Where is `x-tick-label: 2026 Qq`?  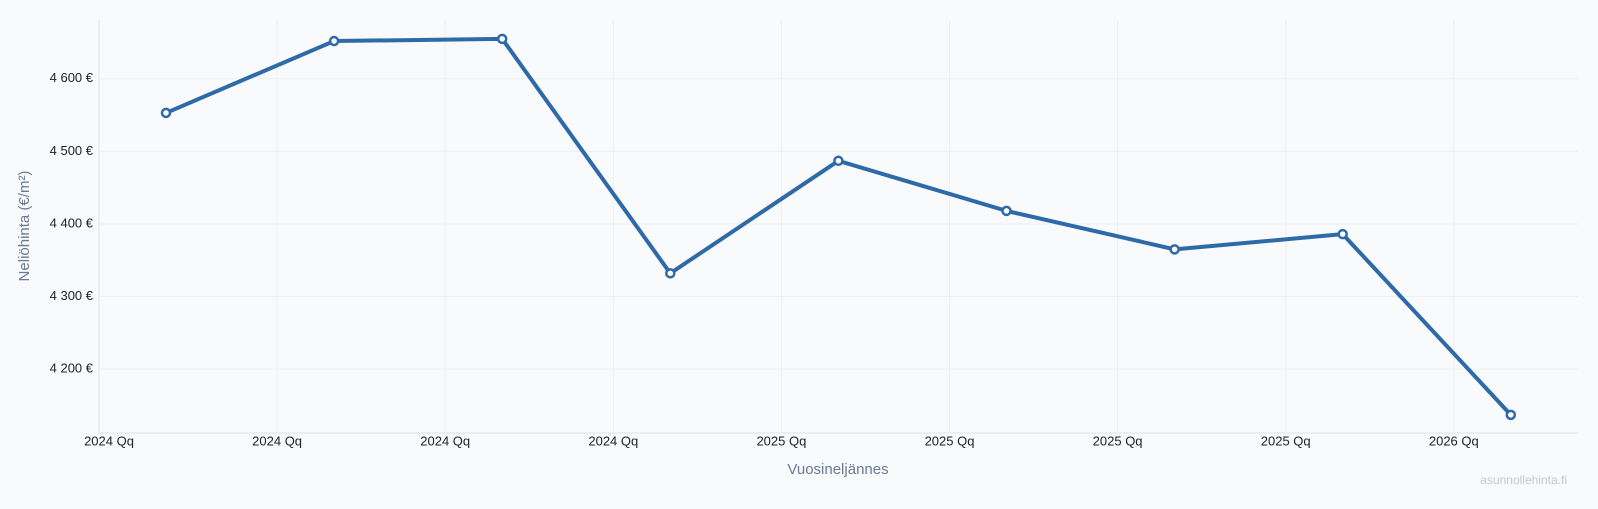 x-tick-label: 2026 Qq is located at coordinates (1454, 440).